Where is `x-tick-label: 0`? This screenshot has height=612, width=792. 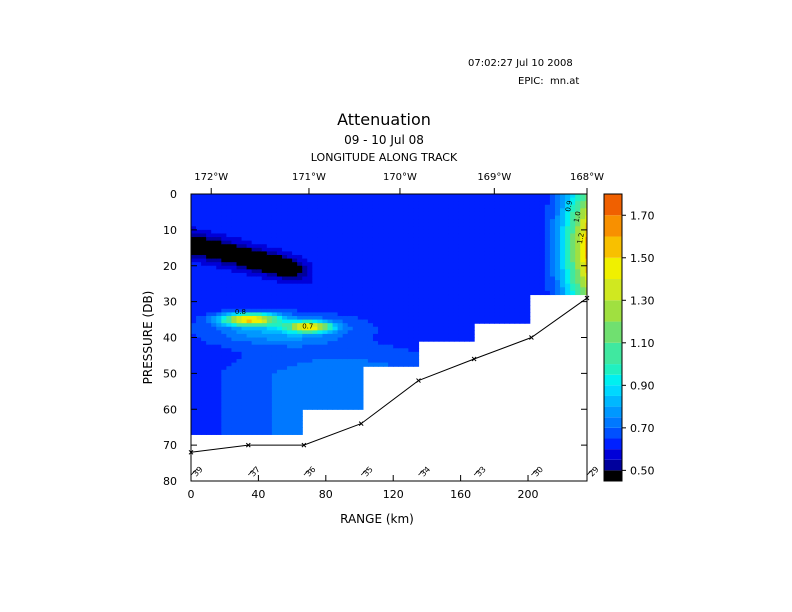
x-tick-label: 0 is located at coordinates (191, 494).